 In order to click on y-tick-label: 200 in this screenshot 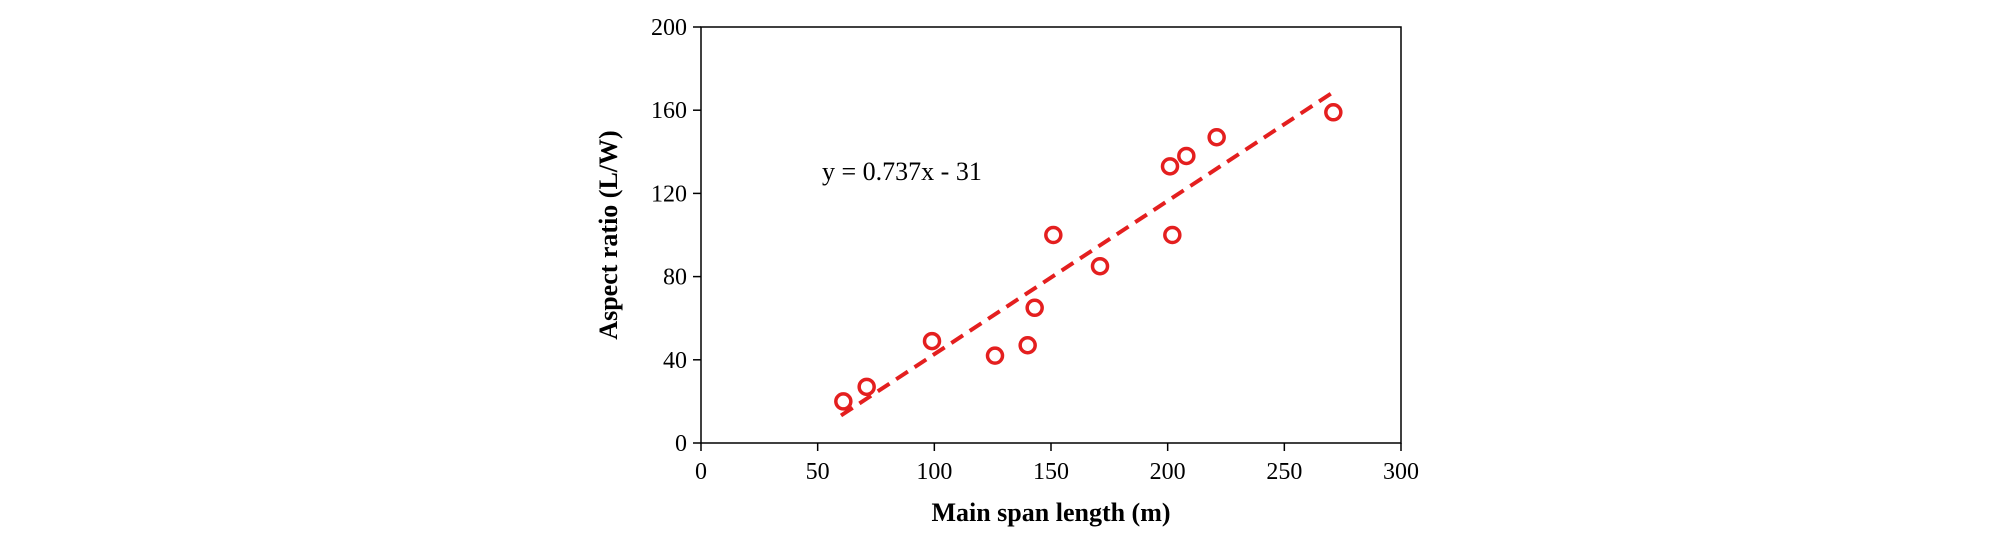, I will do `click(669, 28)`.